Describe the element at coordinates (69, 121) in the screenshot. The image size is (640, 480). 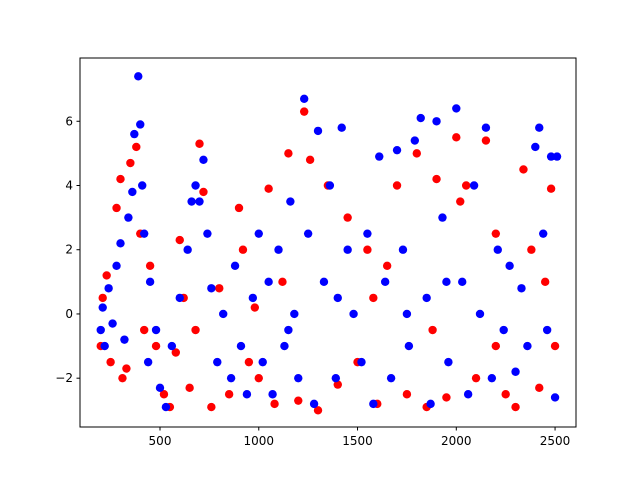
I see `y-tick-label: 6` at that location.